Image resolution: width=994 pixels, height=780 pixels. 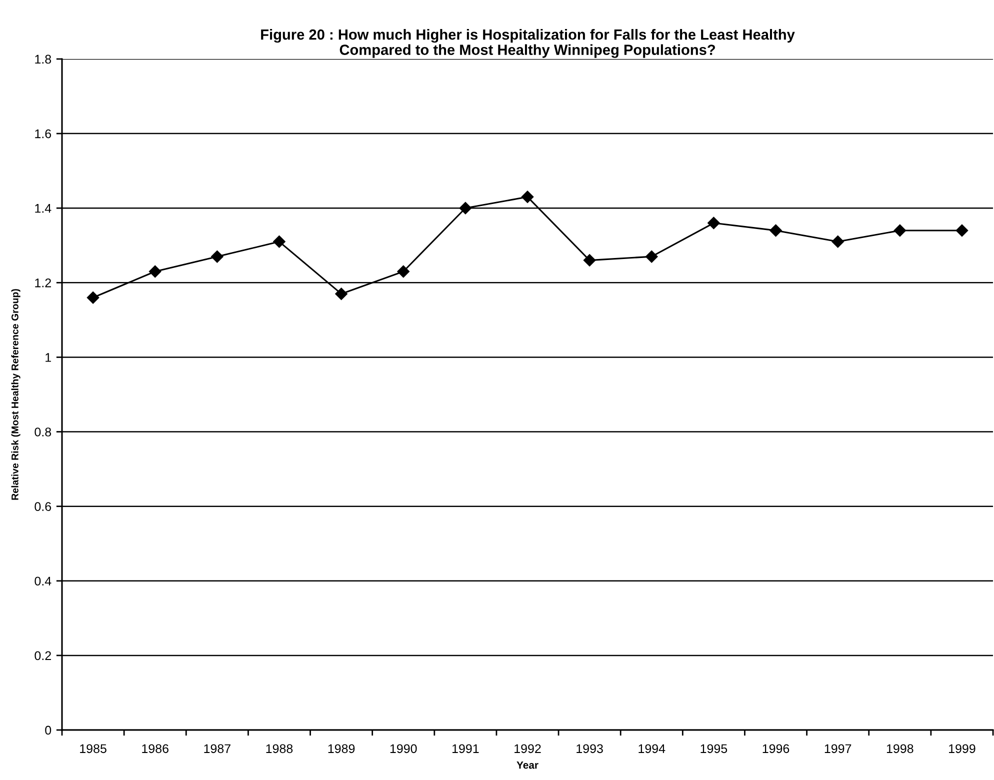 What do you see at coordinates (15, 394) in the screenshot?
I see `y-axis-title: Relative Risk (Most Healthy Reference Group)` at bounding box center [15, 394].